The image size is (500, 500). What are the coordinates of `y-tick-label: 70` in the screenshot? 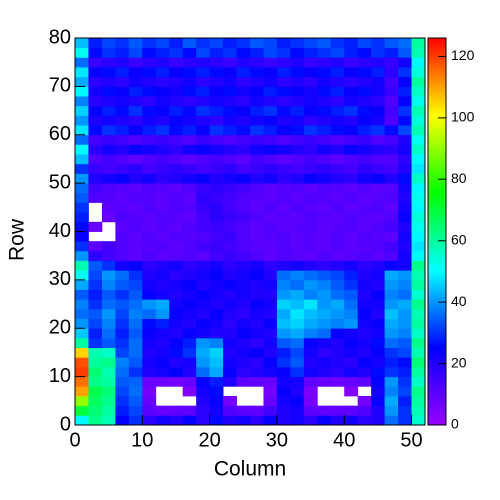 It's located at (60, 86).